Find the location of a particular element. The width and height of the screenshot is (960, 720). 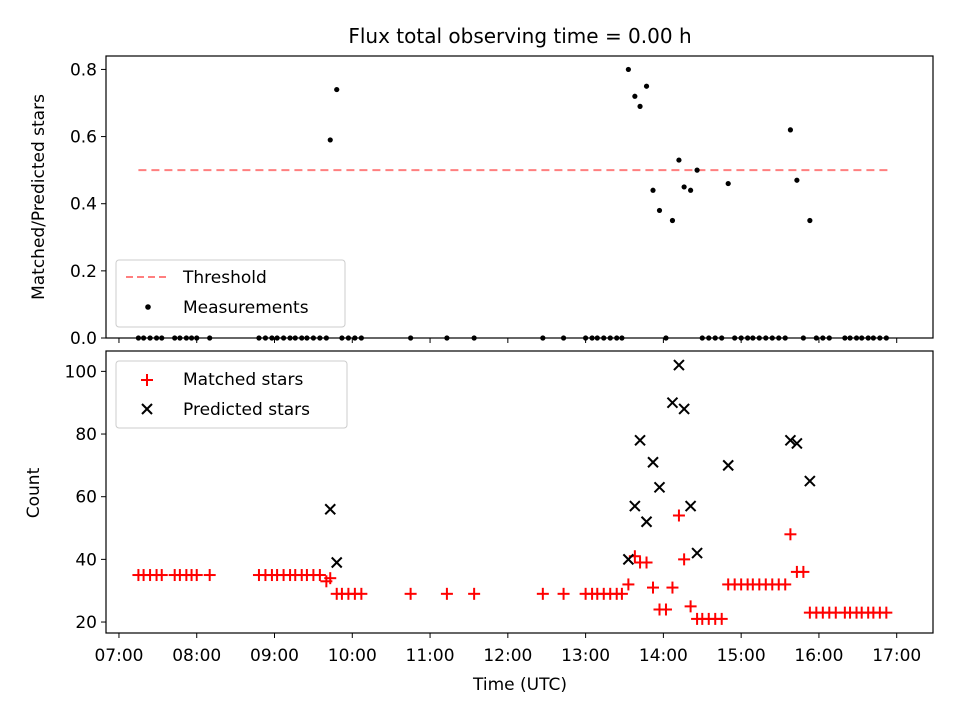

top-y-ticks: 0.0 0.2 0.4 0.6 0.8 is located at coordinates (88, 204).